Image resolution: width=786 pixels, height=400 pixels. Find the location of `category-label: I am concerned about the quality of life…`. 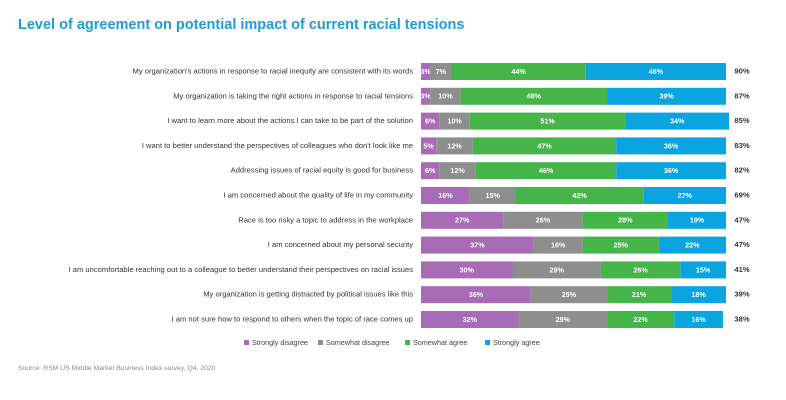

category-label: I am concerned about the quality of life… is located at coordinates (318, 195).